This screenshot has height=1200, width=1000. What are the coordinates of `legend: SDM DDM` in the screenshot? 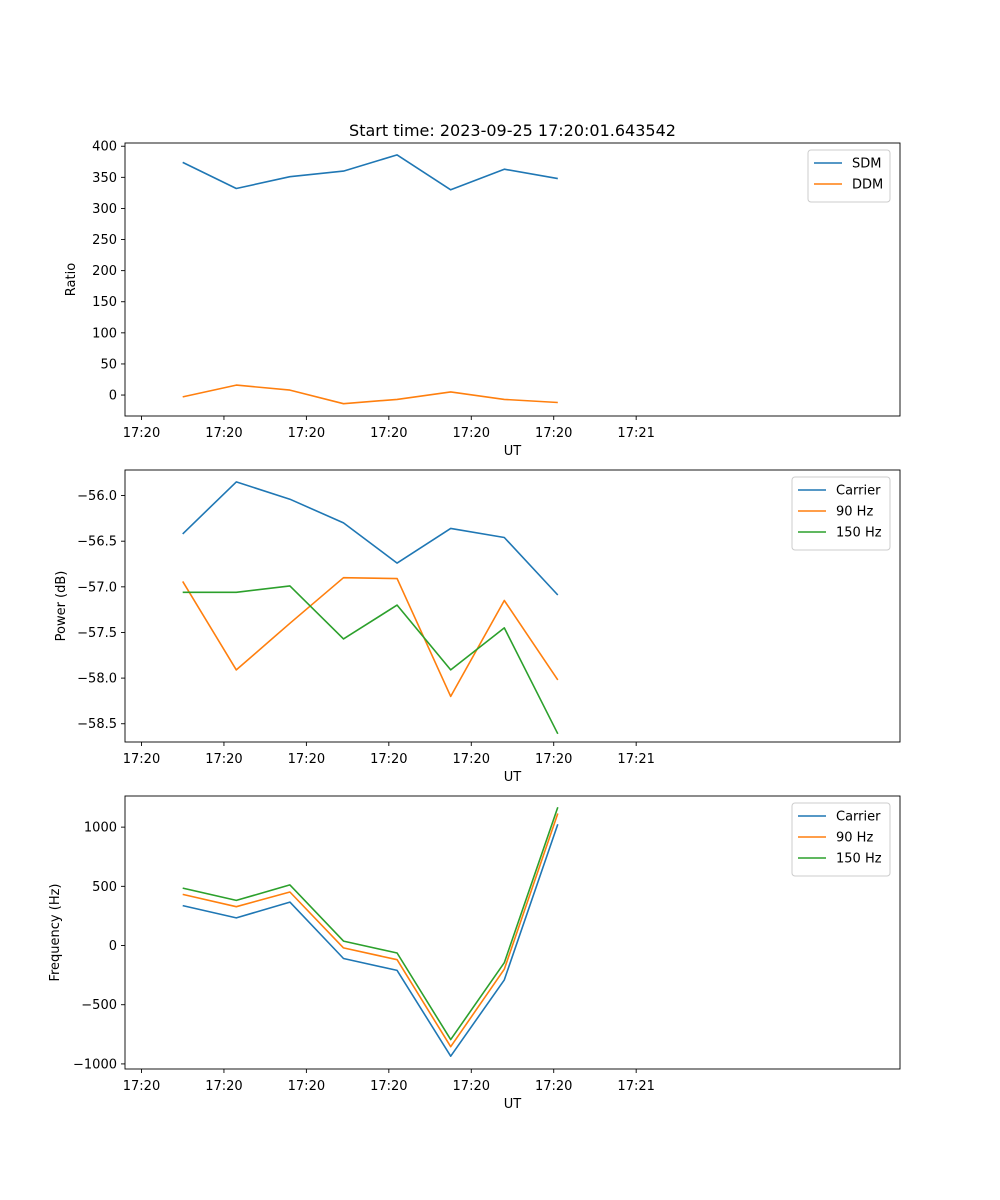 It's located at (849, 176).